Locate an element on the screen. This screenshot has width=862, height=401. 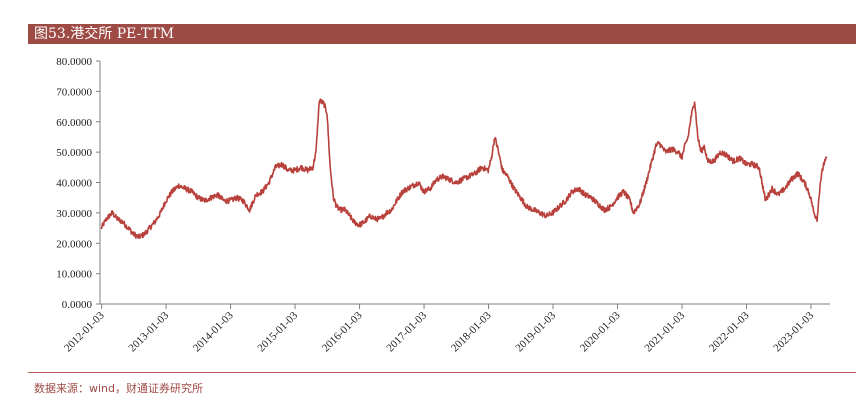
x-tick-label: 2023-01-03 is located at coordinates (793, 331).